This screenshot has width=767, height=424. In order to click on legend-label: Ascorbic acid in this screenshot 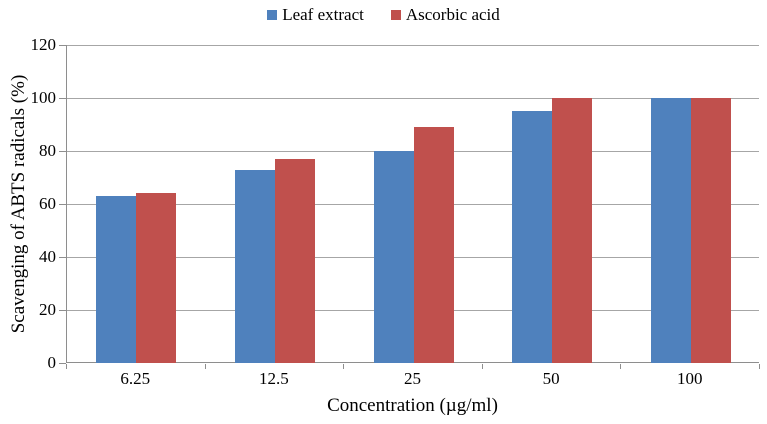, I will do `click(452, 14)`.